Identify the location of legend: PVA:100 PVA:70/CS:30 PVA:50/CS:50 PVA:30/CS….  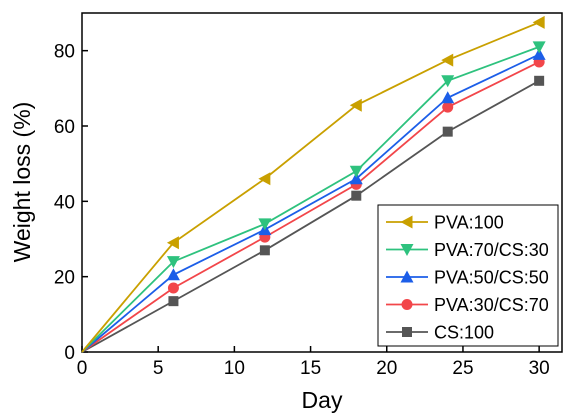
(468, 275).